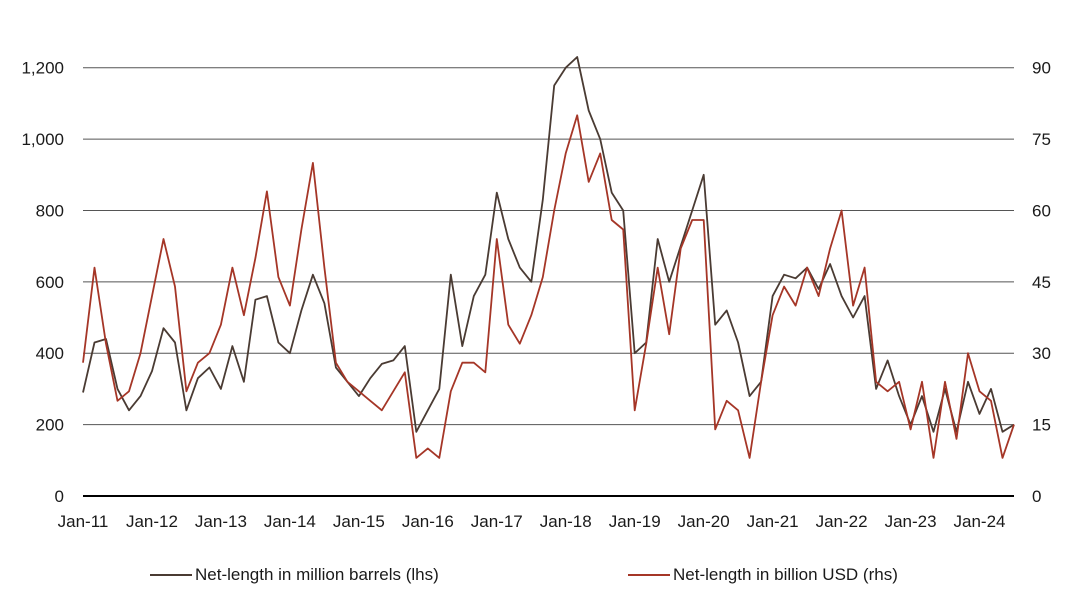 The width and height of the screenshot is (1077, 611). I want to click on left-tick-label: 200, so click(50, 425).